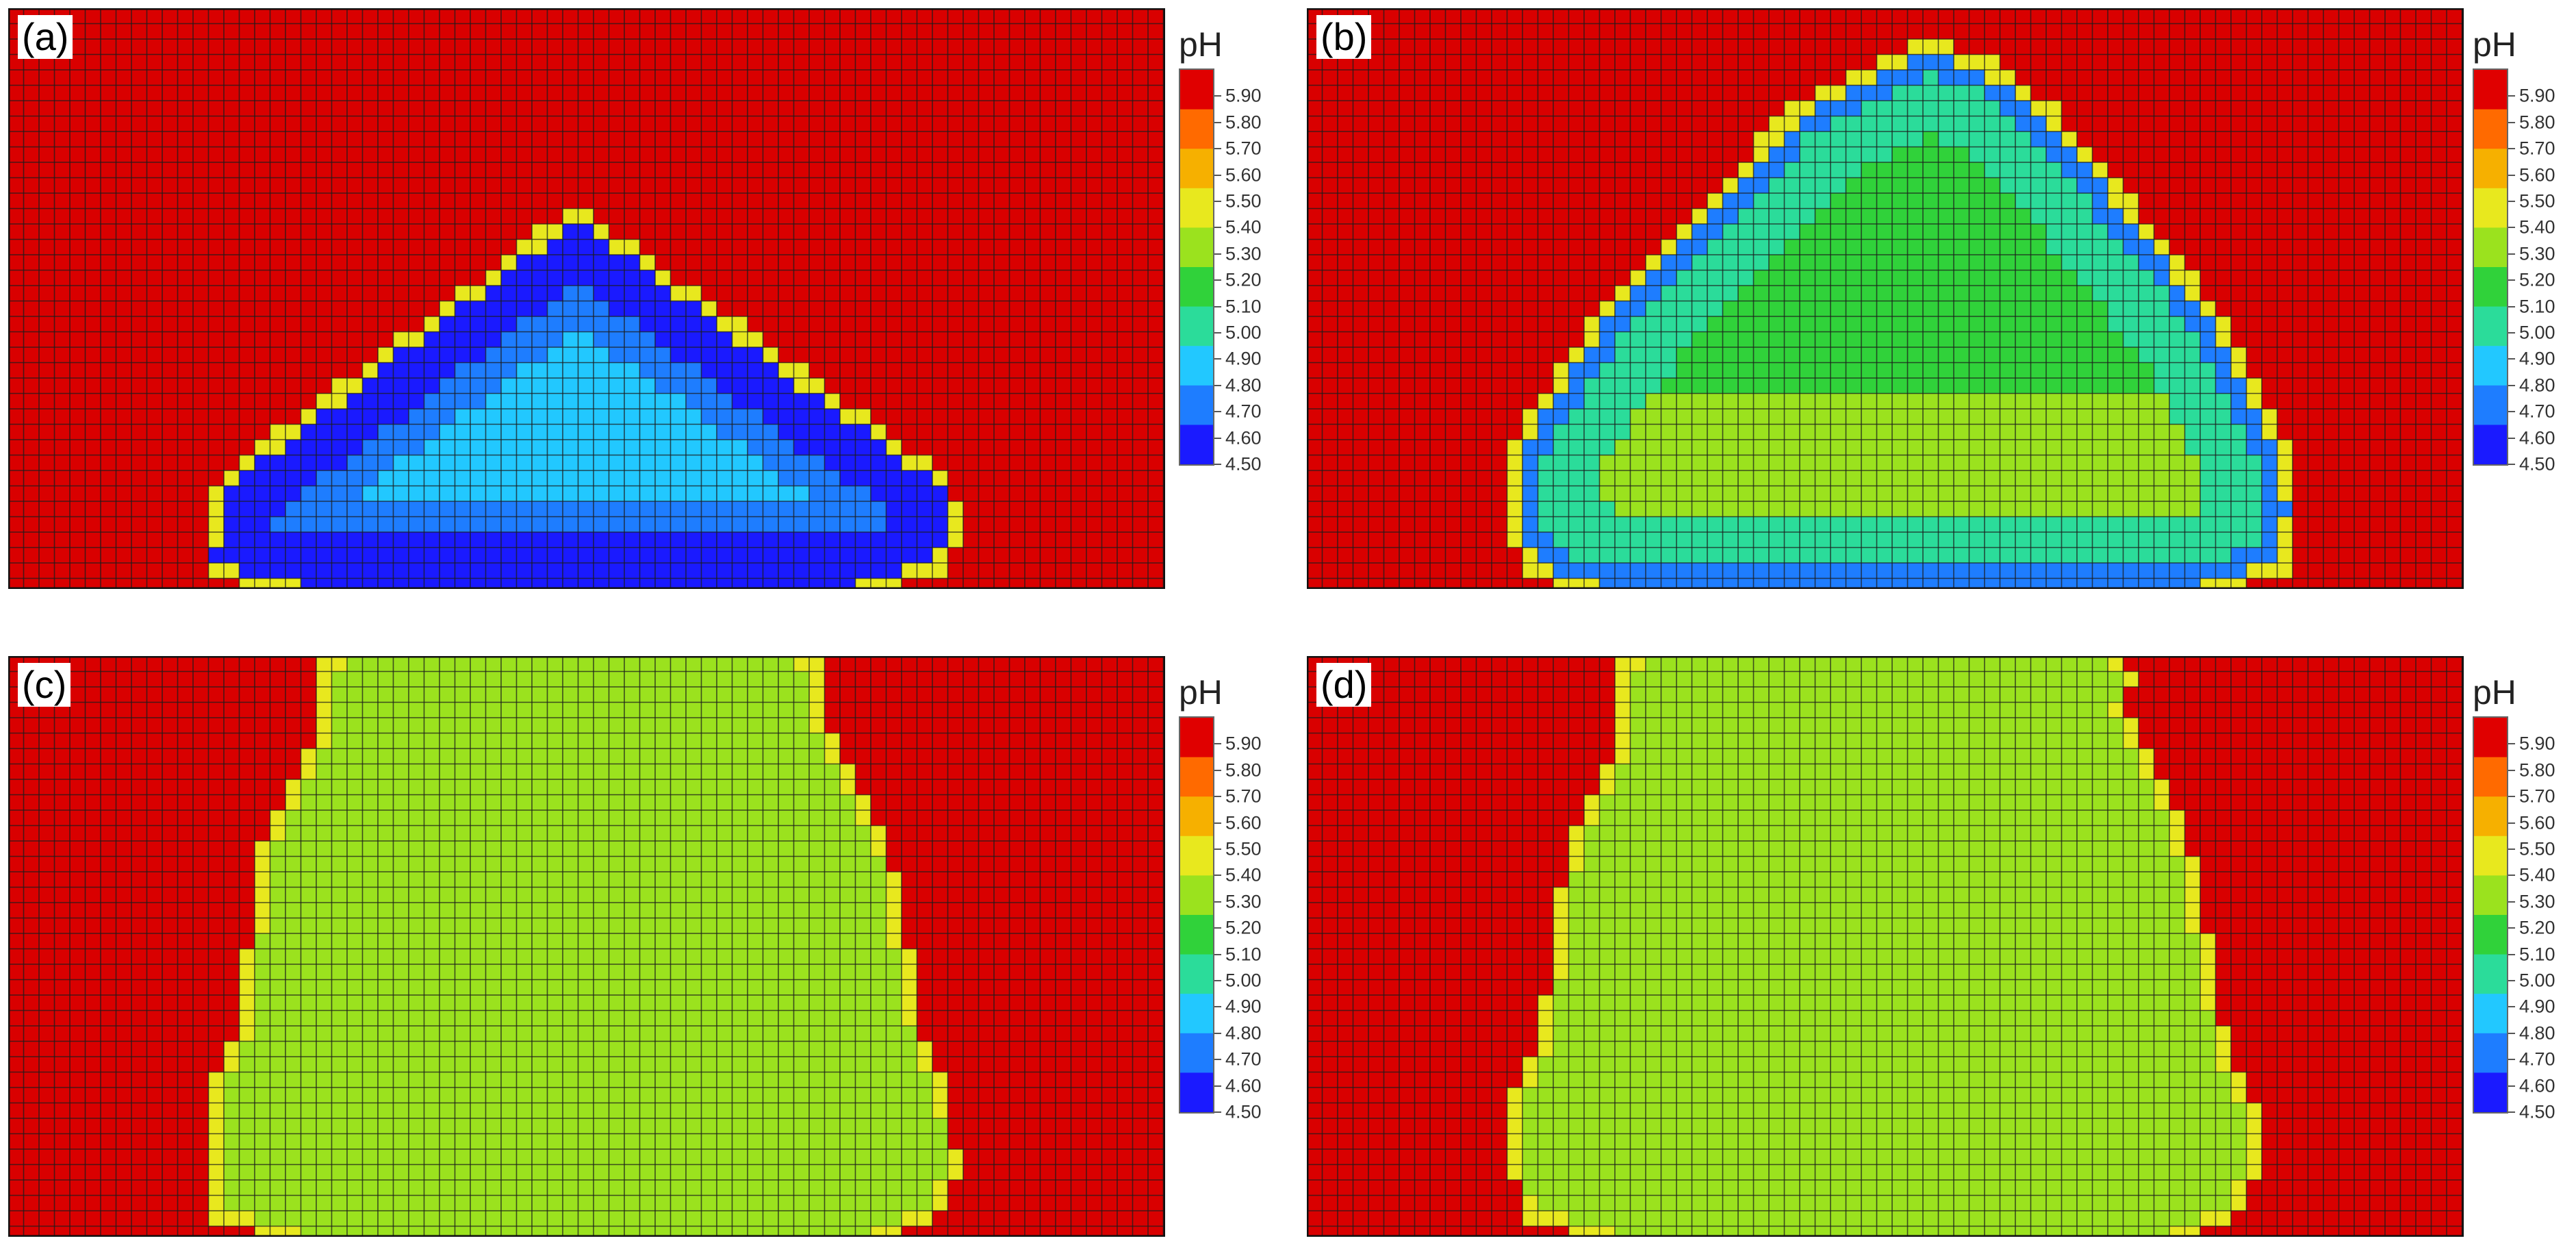 This screenshot has height=1245, width=2576. What do you see at coordinates (2537, 412) in the screenshot?
I see `colorbar-tick-label: 4.70` at bounding box center [2537, 412].